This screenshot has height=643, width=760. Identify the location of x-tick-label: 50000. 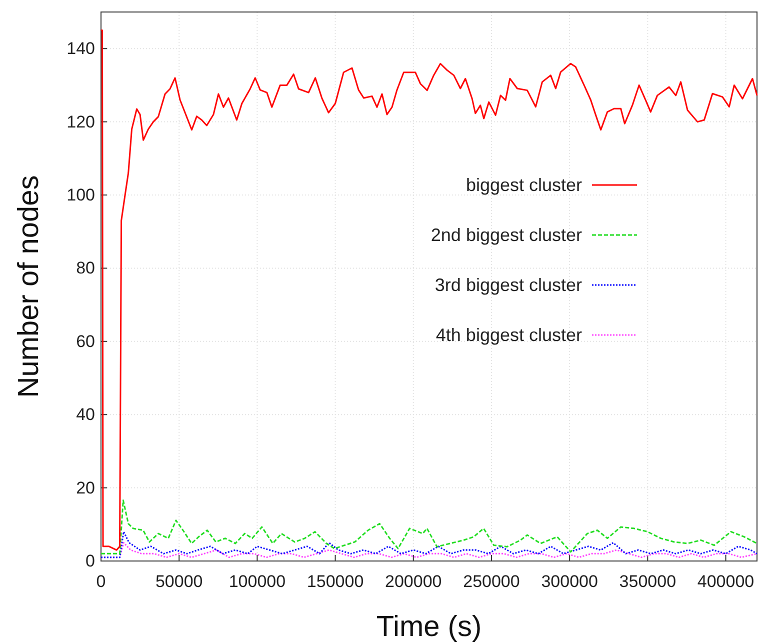
(179, 582).